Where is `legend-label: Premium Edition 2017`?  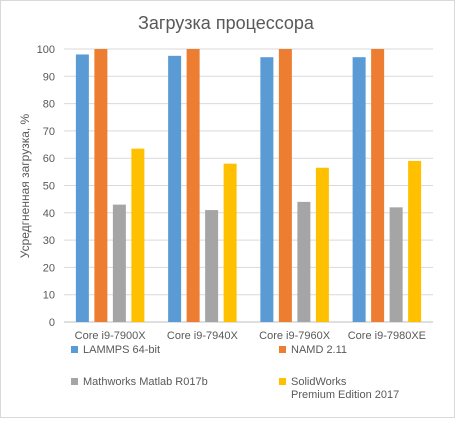
legend-label: Premium Edition 2017 is located at coordinates (345, 395).